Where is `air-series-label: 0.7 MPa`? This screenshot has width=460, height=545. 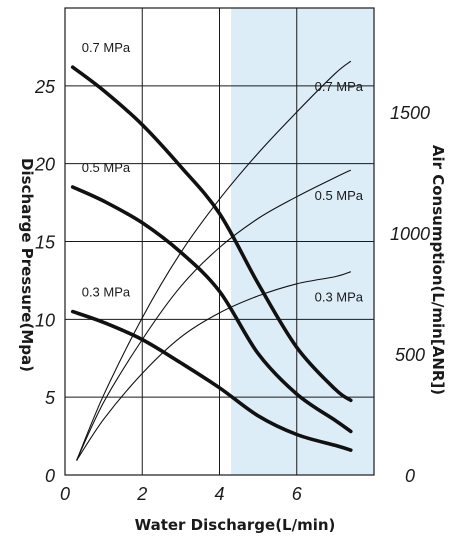
air-series-label: 0.7 MPa is located at coordinates (339, 86).